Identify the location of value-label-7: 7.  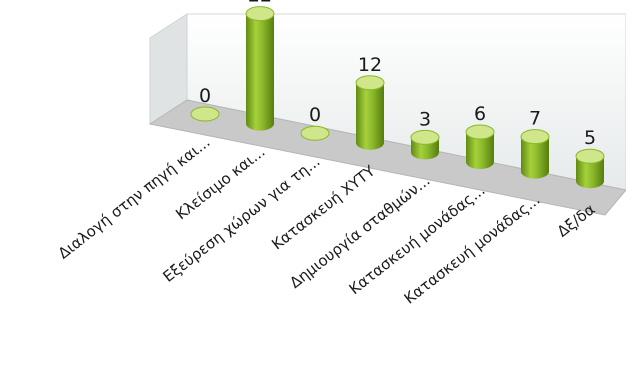
(535, 119).